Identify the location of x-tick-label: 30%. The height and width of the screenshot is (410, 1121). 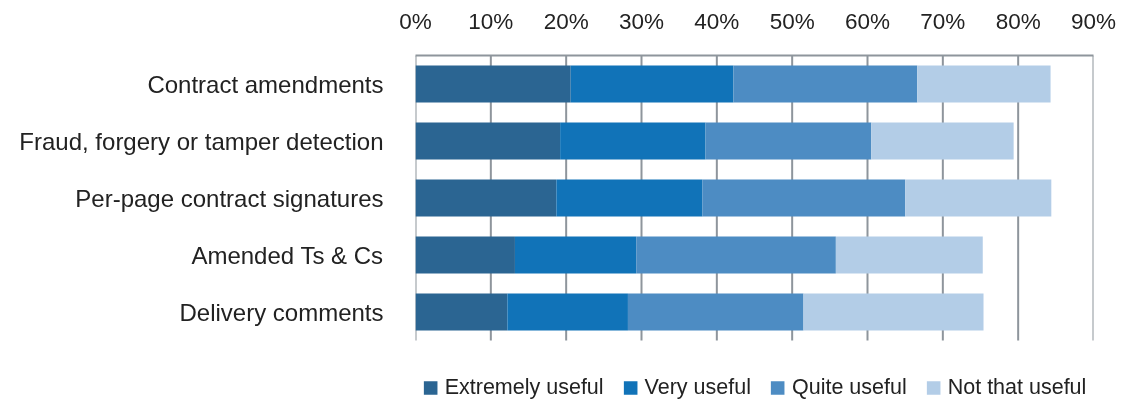
(641, 21).